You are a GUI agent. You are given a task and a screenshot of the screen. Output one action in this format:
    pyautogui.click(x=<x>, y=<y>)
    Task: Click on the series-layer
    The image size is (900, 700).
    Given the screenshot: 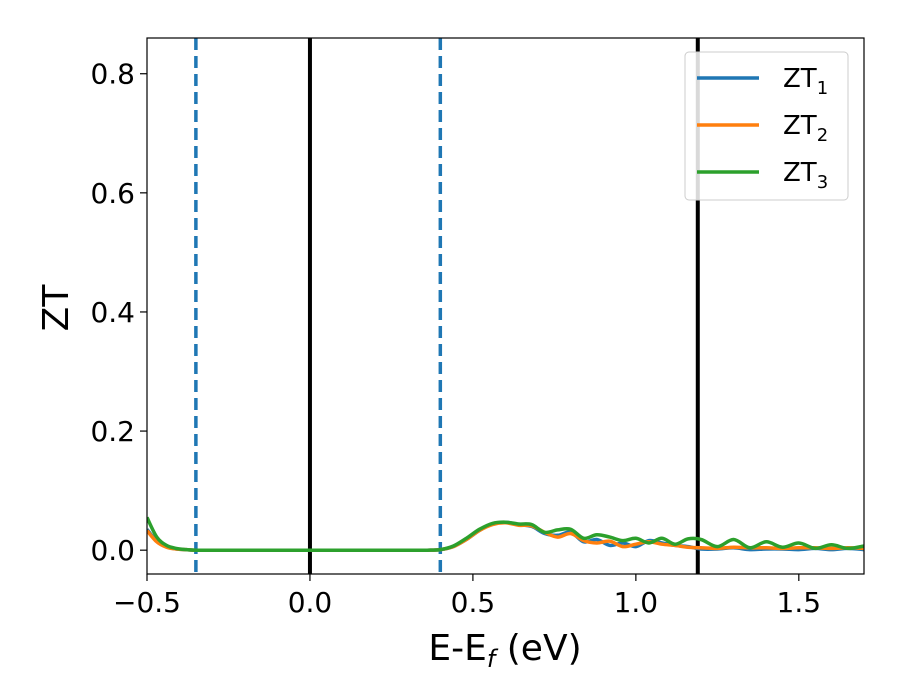 What is the action you would take?
    pyautogui.click(x=505, y=534)
    